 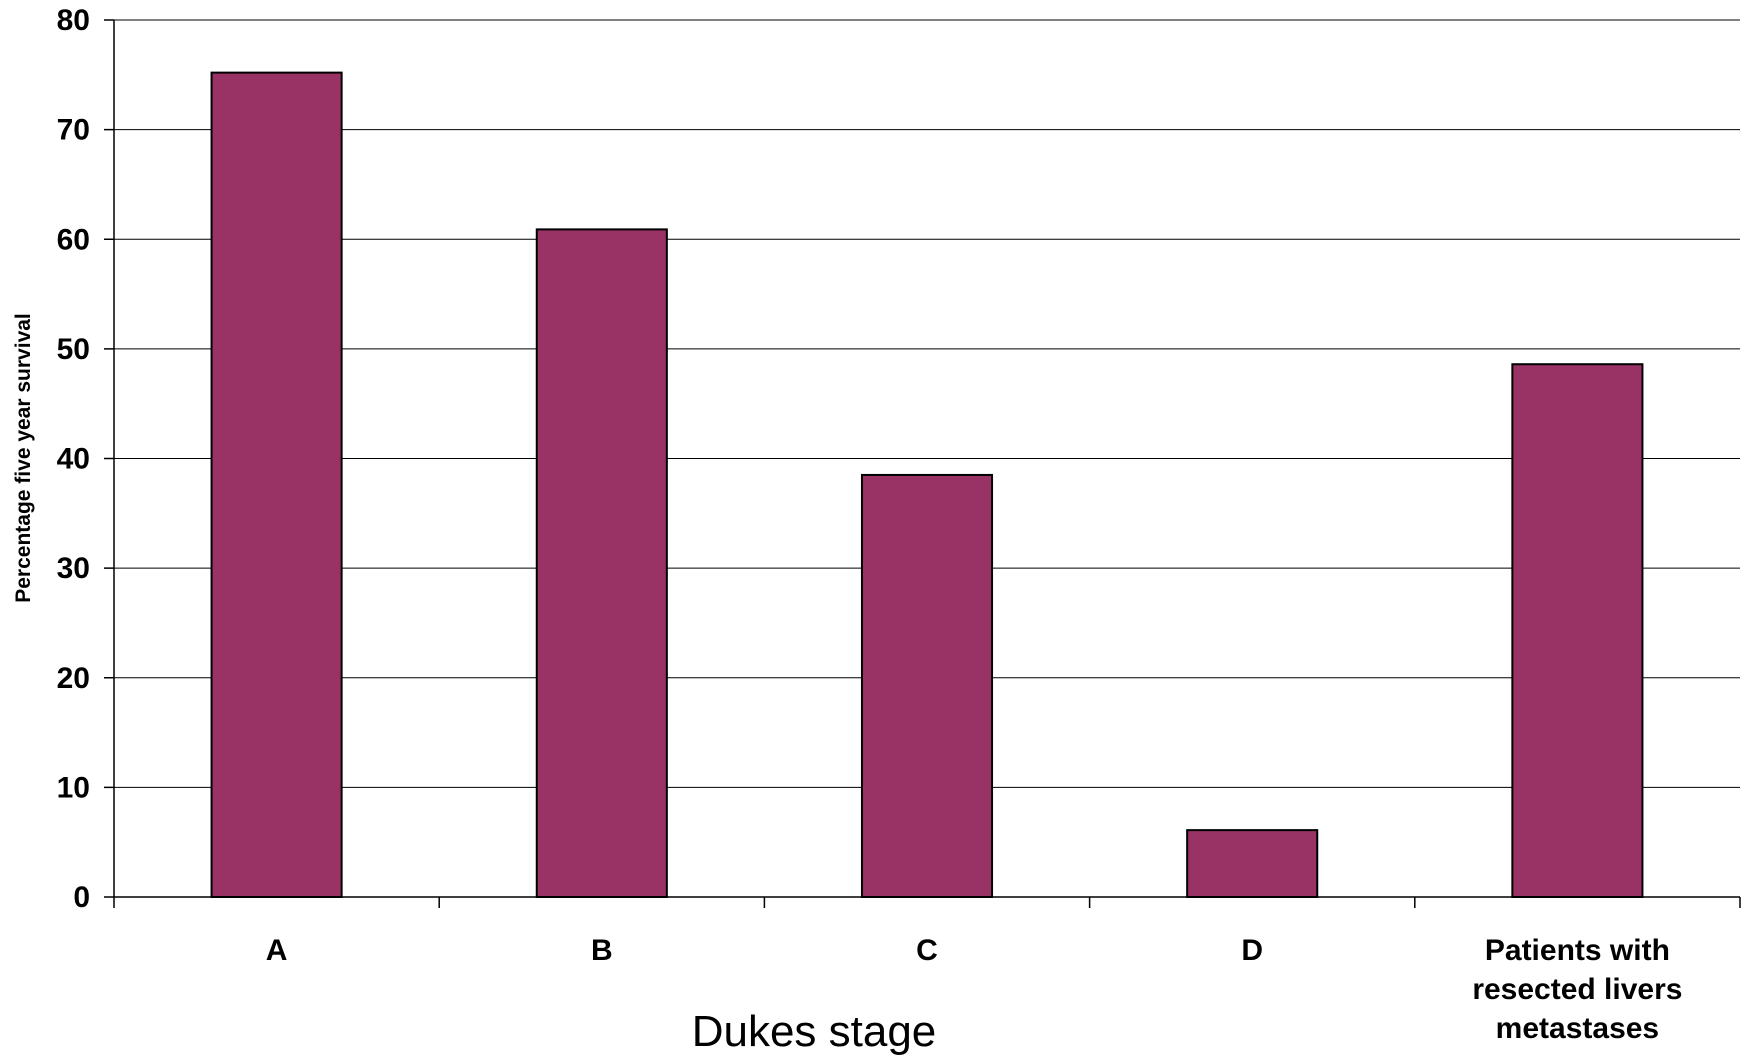 I want to click on x-category-label-line: resected livers, so click(x=1577, y=989).